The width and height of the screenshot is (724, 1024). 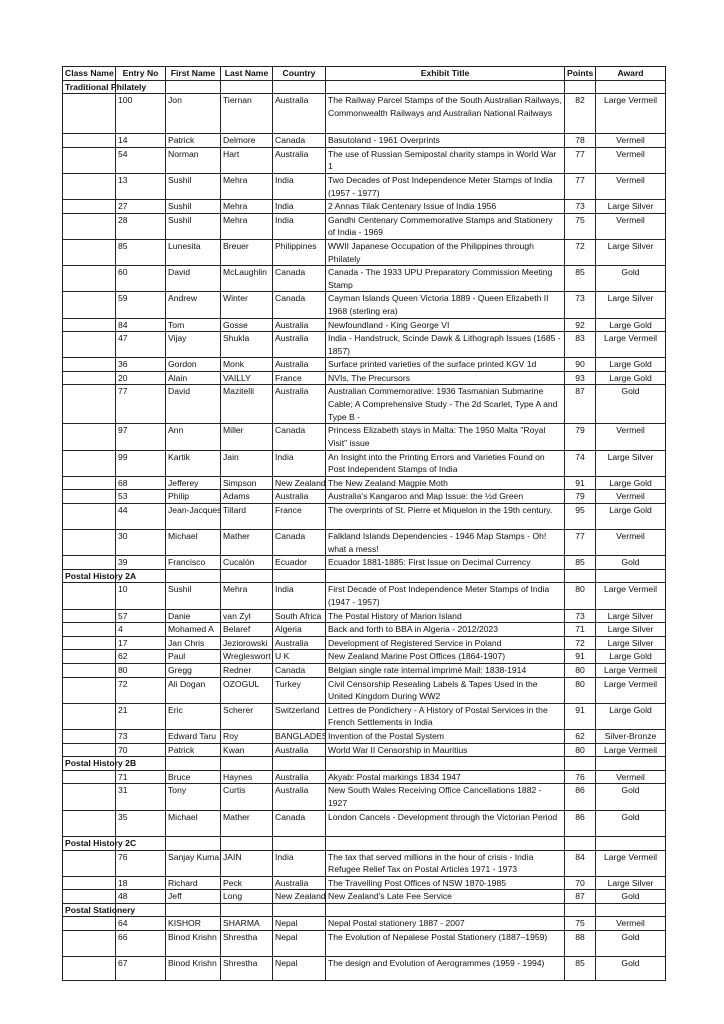 What do you see at coordinates (193, 969) in the screenshot?
I see `first-name-cell: Binod Krishn` at bounding box center [193, 969].